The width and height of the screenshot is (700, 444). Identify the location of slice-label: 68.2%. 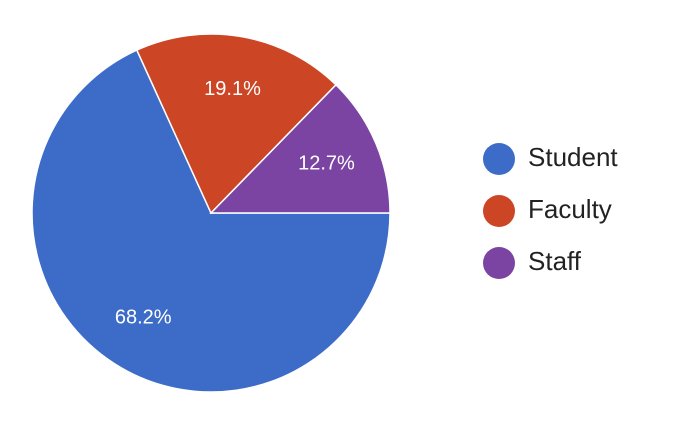
(143, 318).